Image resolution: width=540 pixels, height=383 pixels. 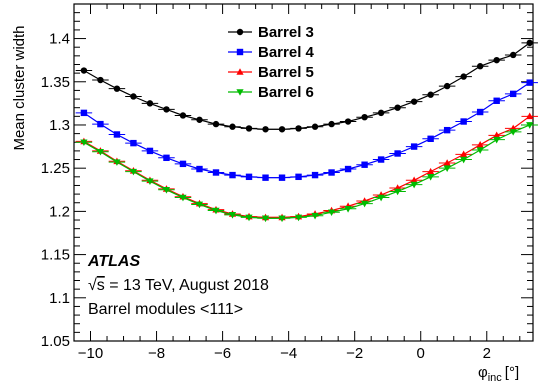 What do you see at coordinates (55, 255) in the screenshot?
I see `y-tick-label: 1.15` at bounding box center [55, 255].